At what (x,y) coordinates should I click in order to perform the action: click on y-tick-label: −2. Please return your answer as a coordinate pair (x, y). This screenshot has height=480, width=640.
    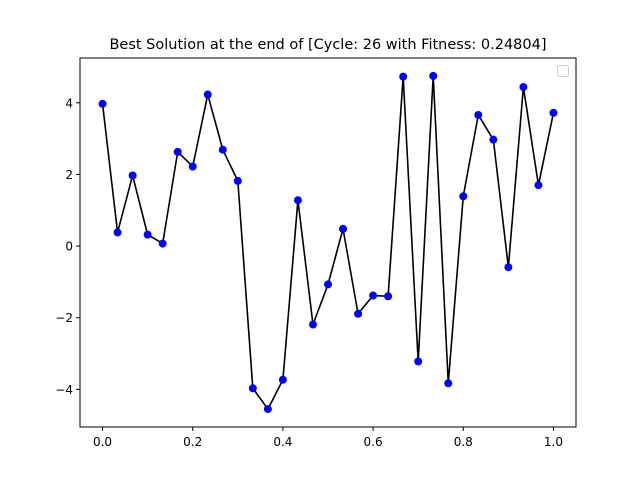
    Looking at the image, I should click on (64, 318).